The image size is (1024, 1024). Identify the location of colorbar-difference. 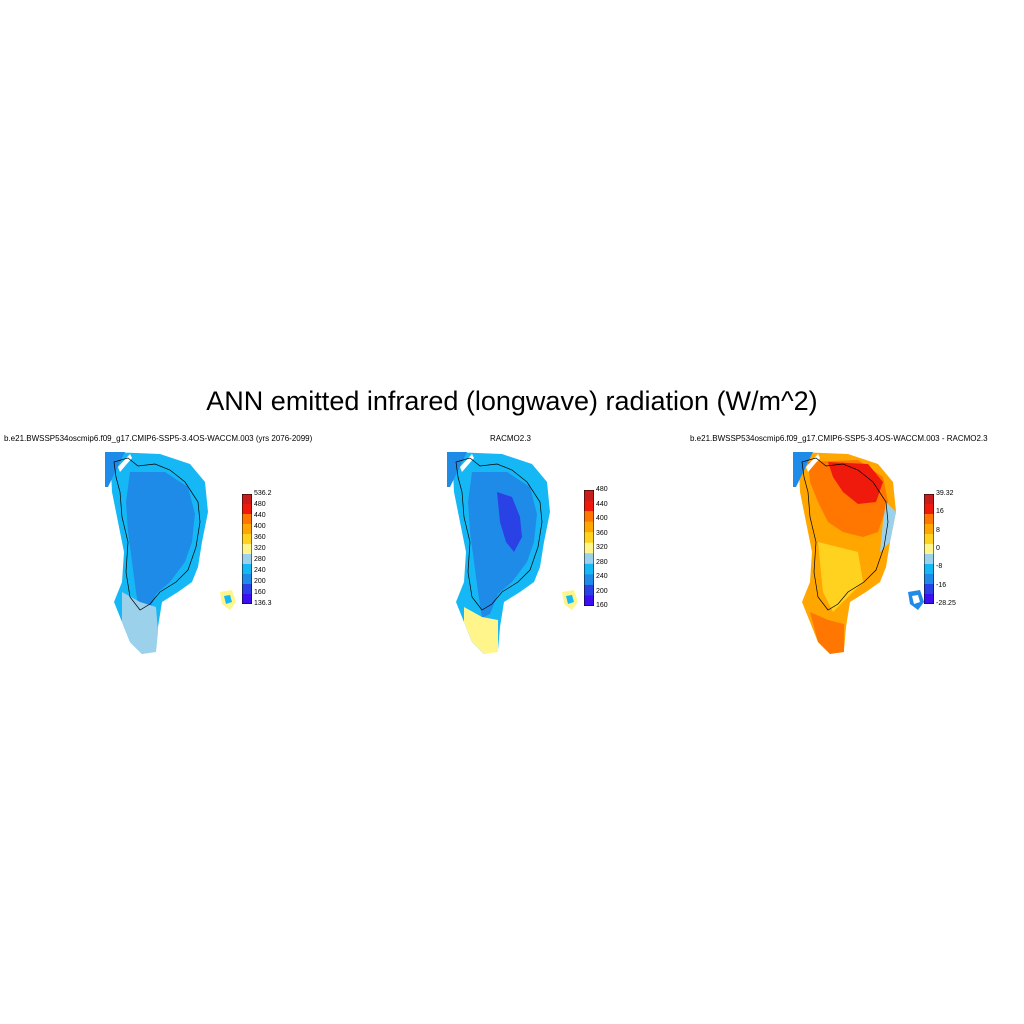
(929, 549).